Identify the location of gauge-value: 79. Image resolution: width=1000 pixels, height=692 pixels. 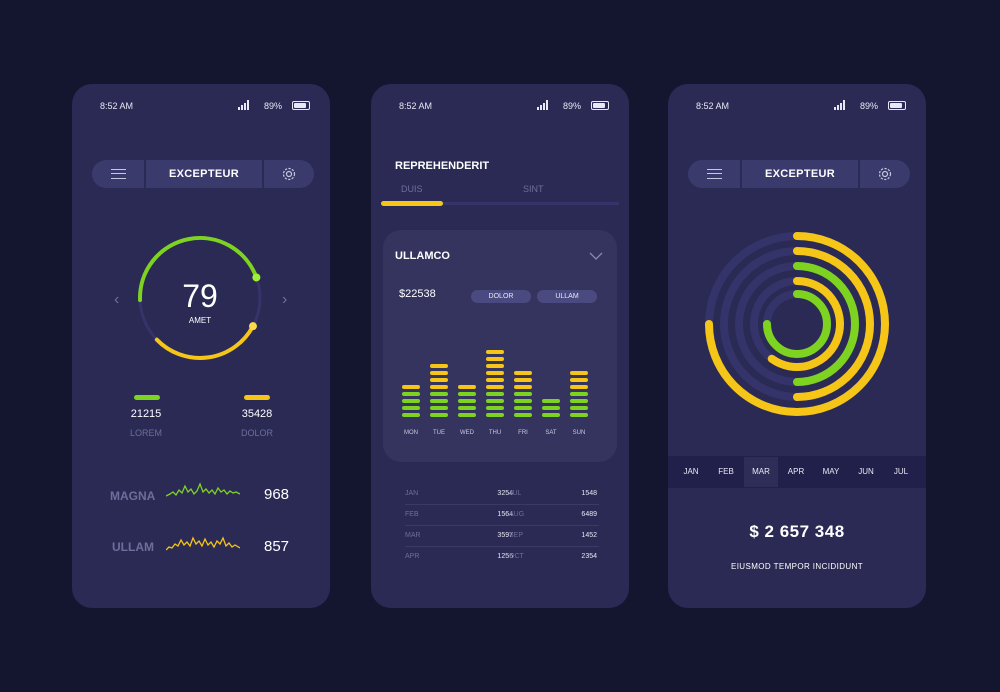
(200, 296).